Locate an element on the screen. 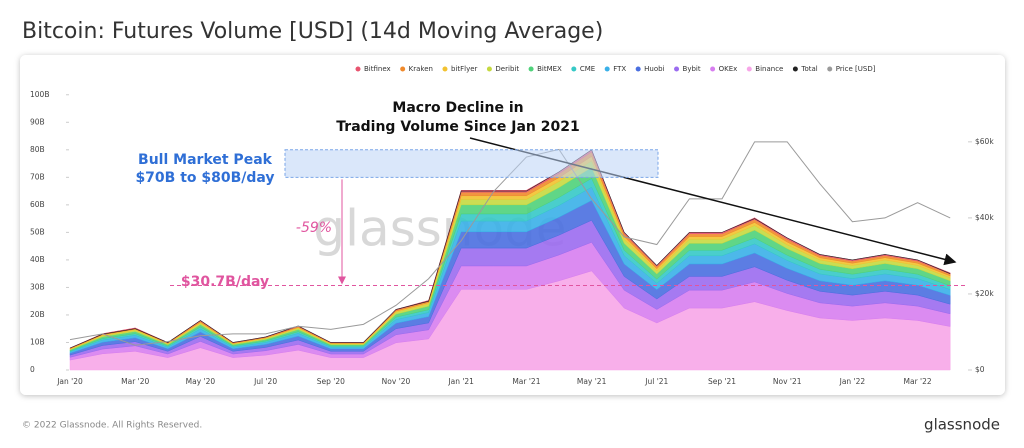  legend-label: BitMEX is located at coordinates (549, 69).